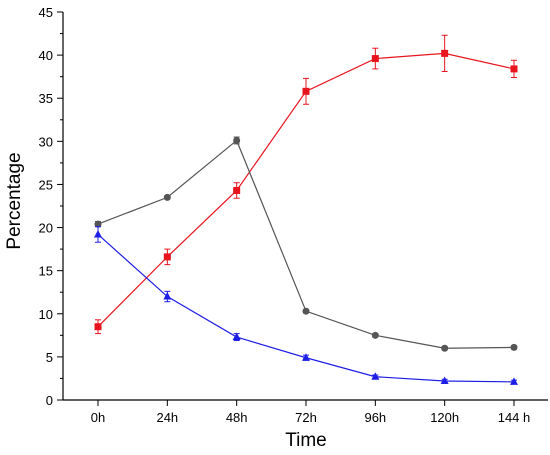  Describe the element at coordinates (14, 200) in the screenshot. I see `y-axis-title: Percentage` at that location.